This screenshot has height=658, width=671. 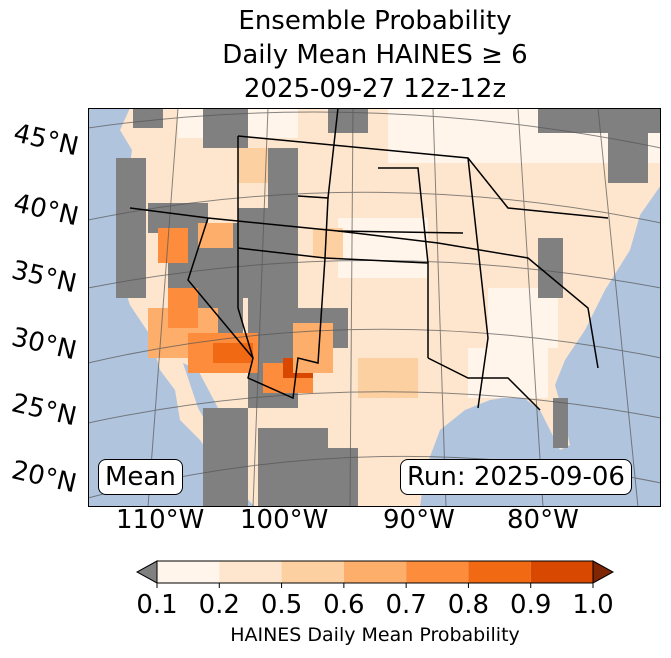 What do you see at coordinates (281, 605) in the screenshot?
I see `colorbar-tick-label: 0.5` at bounding box center [281, 605].